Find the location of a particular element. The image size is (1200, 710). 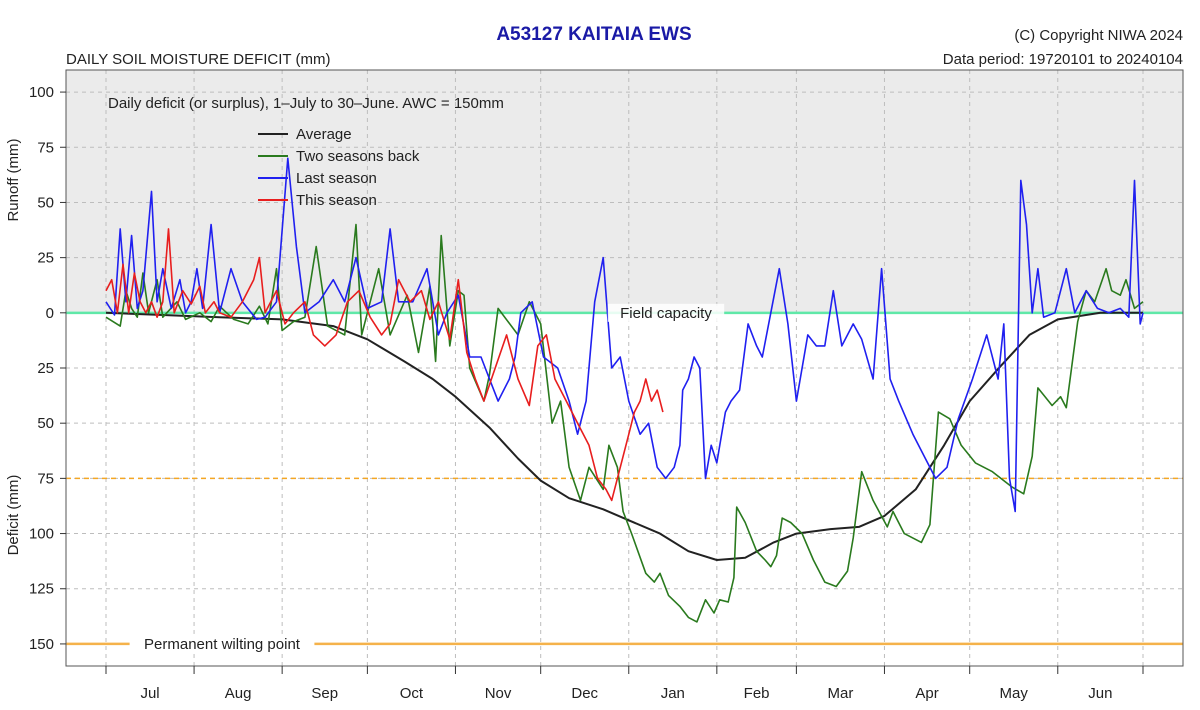

x-tick-label-mar: Mar is located at coordinates (841, 693).